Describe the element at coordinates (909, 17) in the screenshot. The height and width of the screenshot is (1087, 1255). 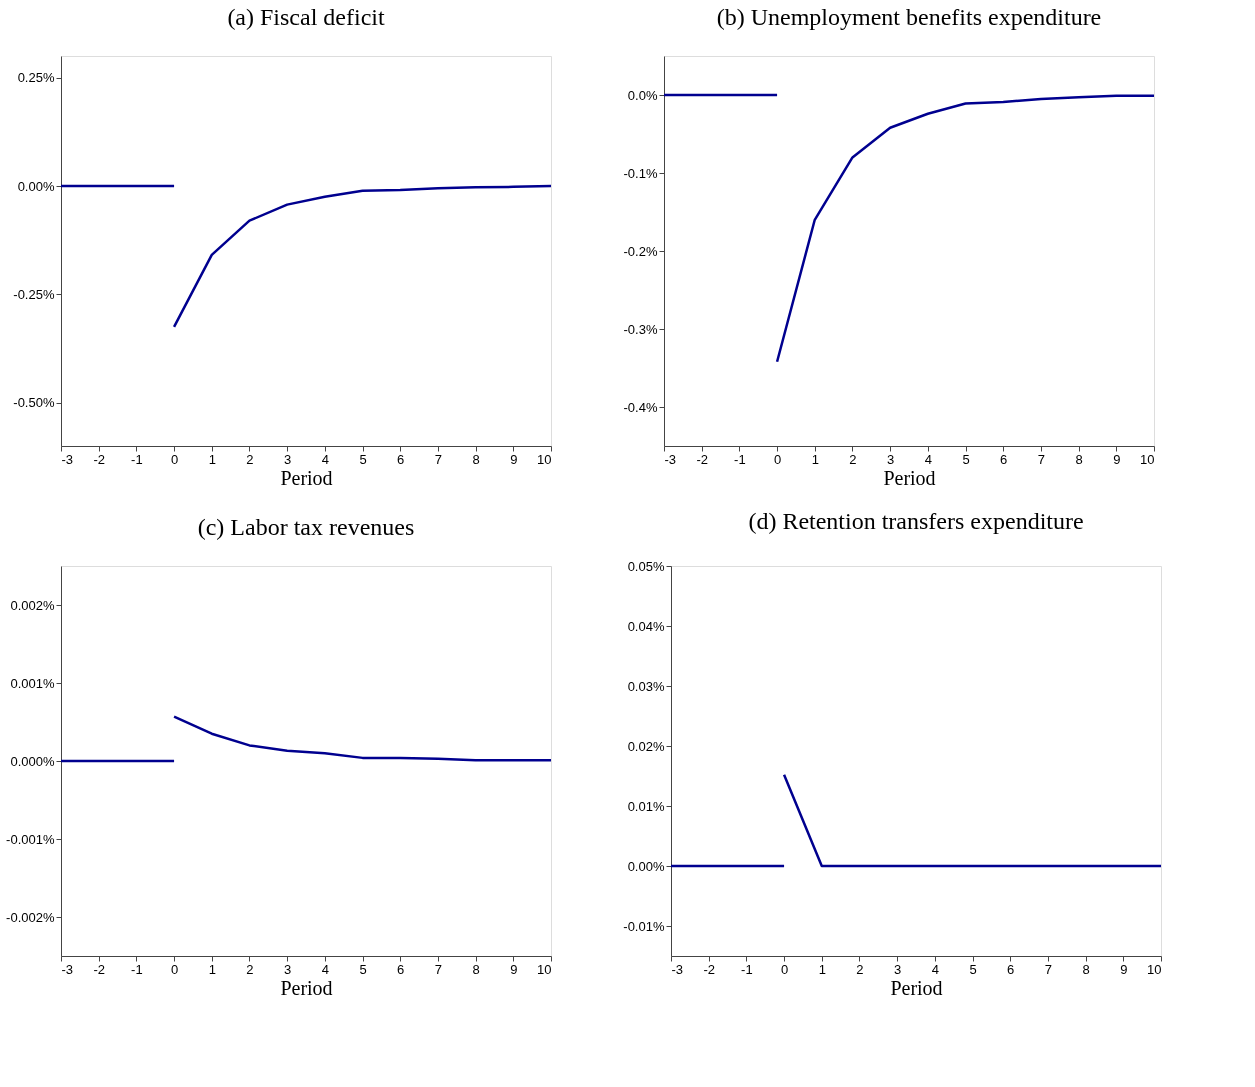
I see `chart-title: (b) Unemployment benefits expenditure` at that location.